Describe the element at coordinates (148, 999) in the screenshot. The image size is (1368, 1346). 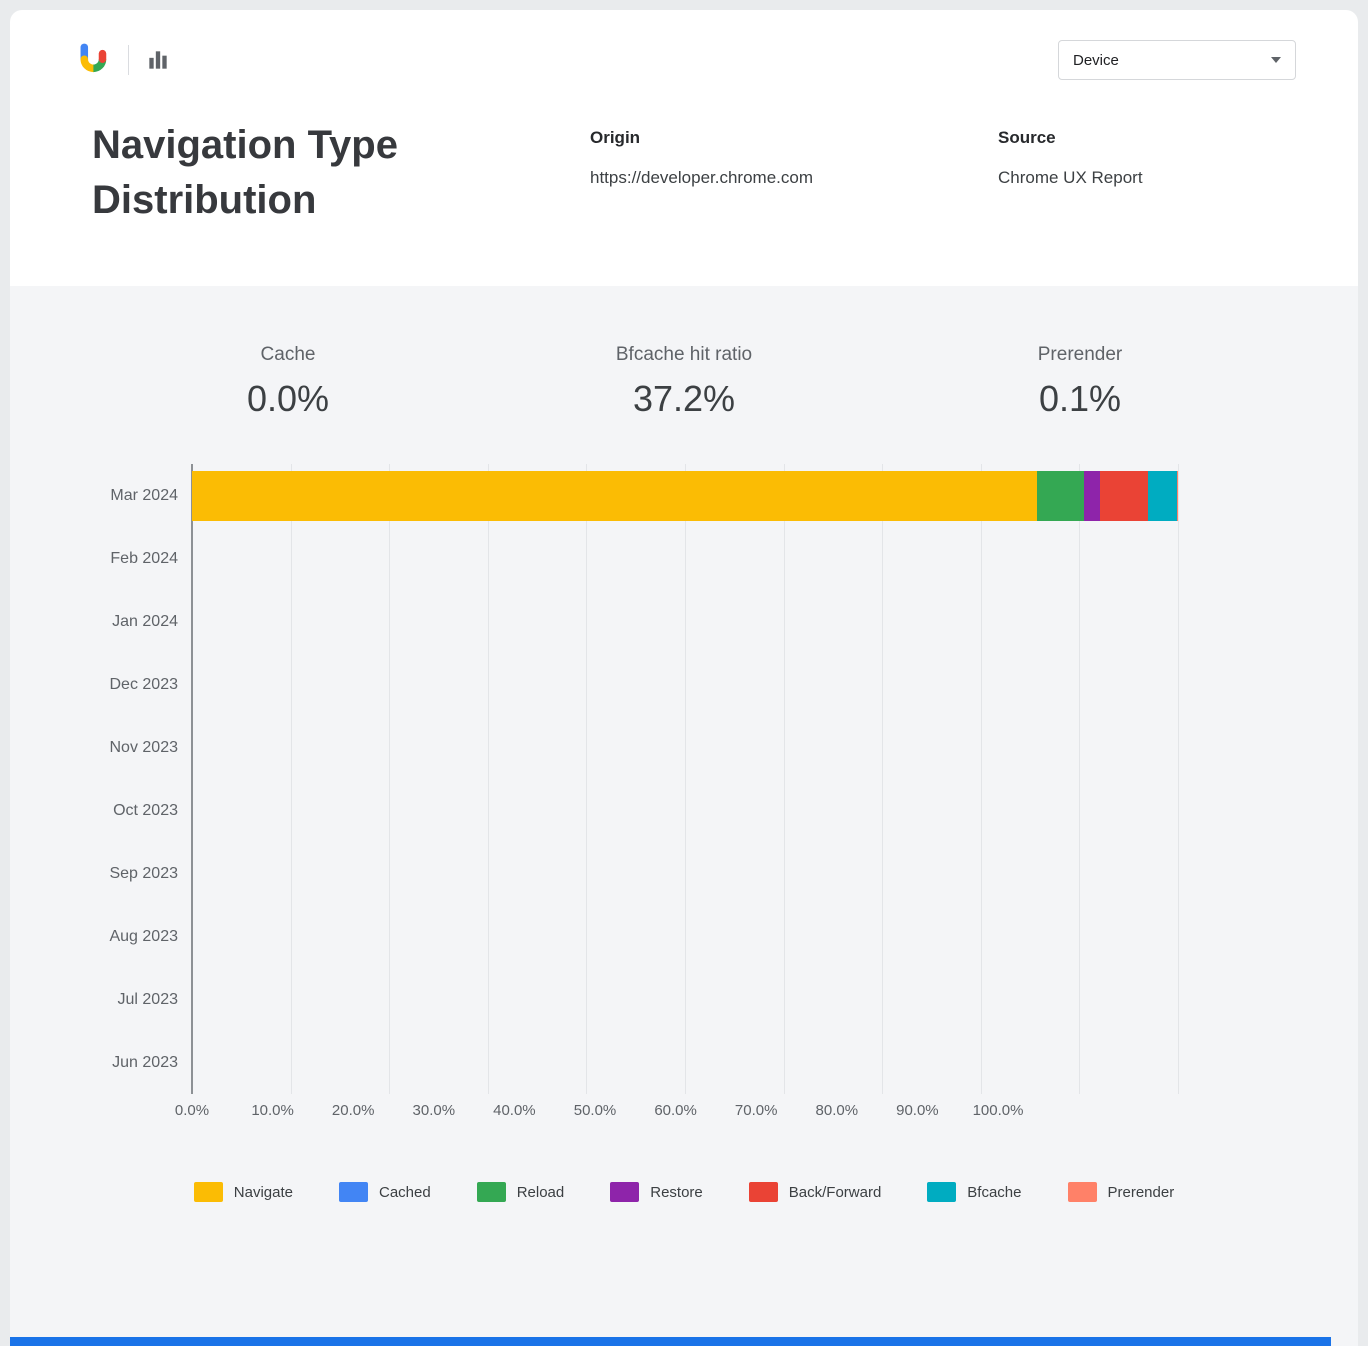
I see `y-axis-label: Jul 2023` at that location.